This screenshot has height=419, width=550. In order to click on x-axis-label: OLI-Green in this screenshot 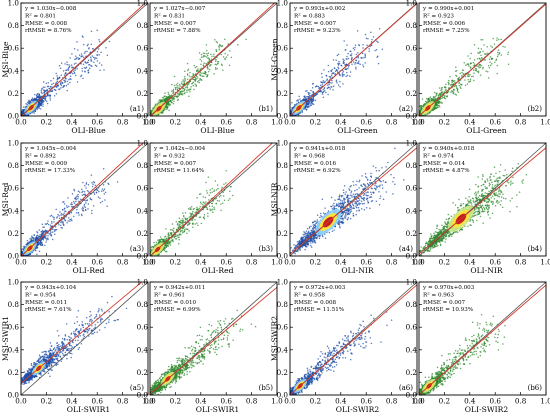, I will do `click(357, 130)`.